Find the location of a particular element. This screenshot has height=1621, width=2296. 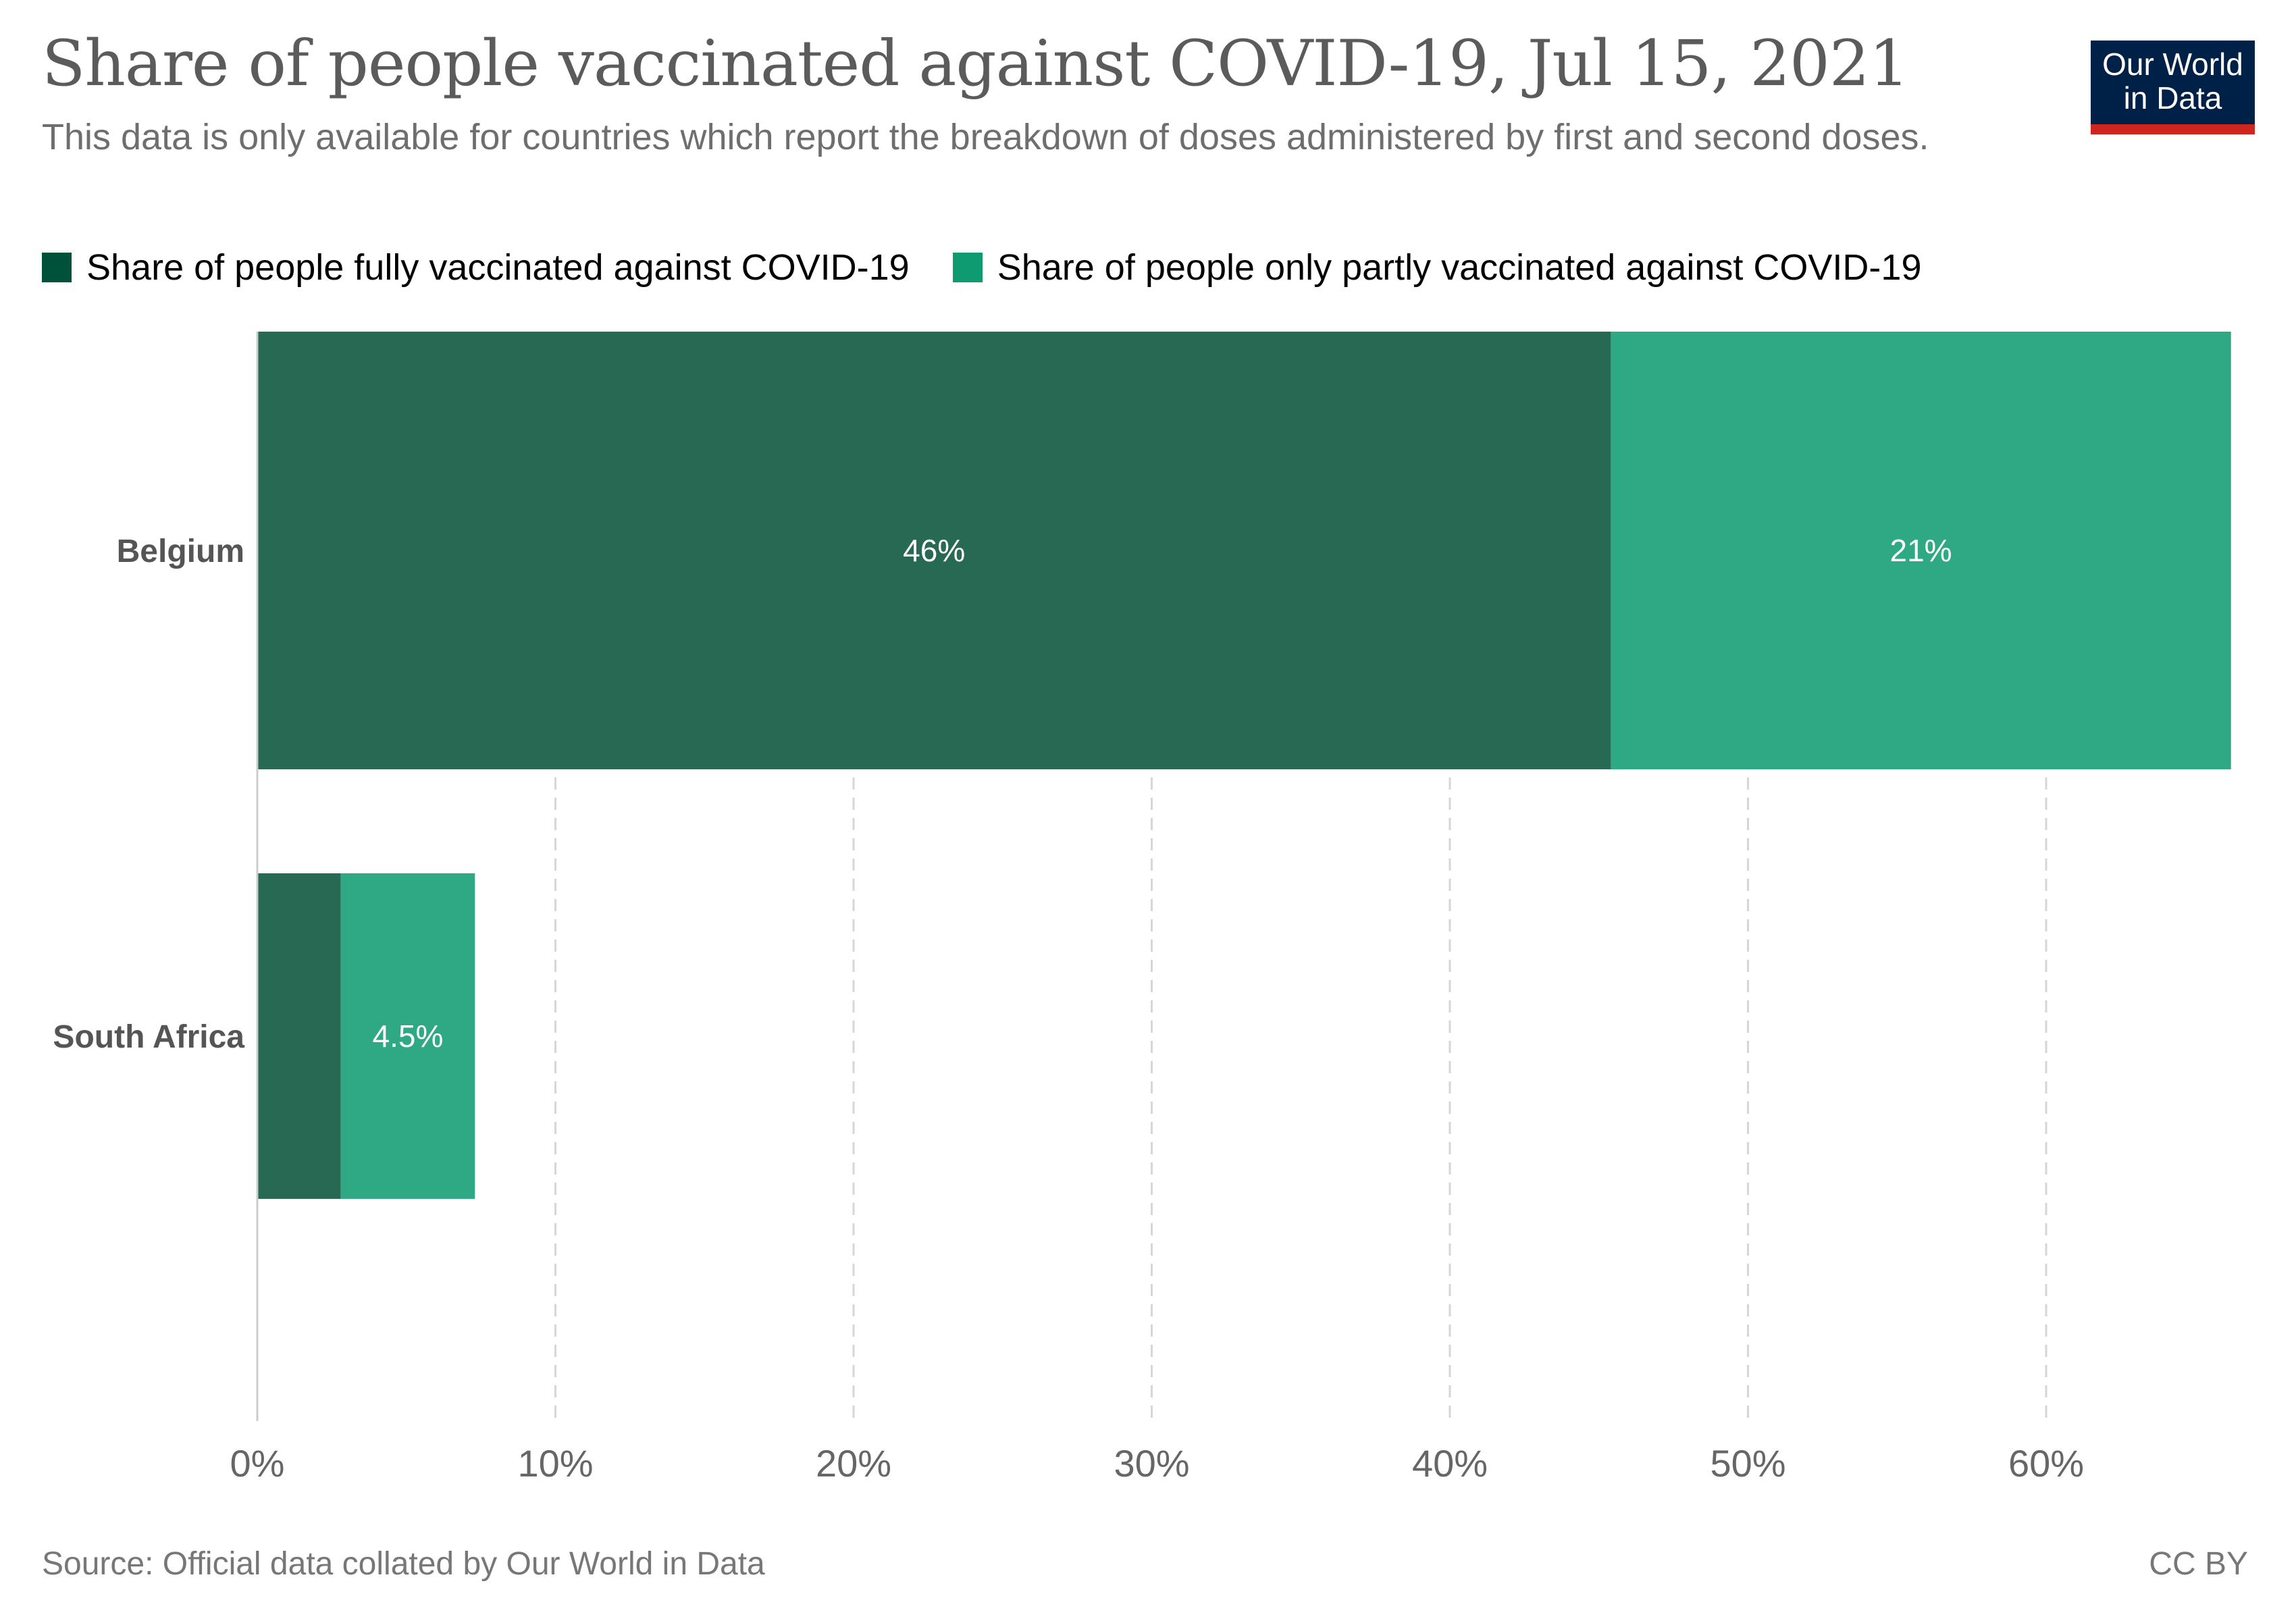

bar-belgium-partly is located at coordinates (1921, 550).